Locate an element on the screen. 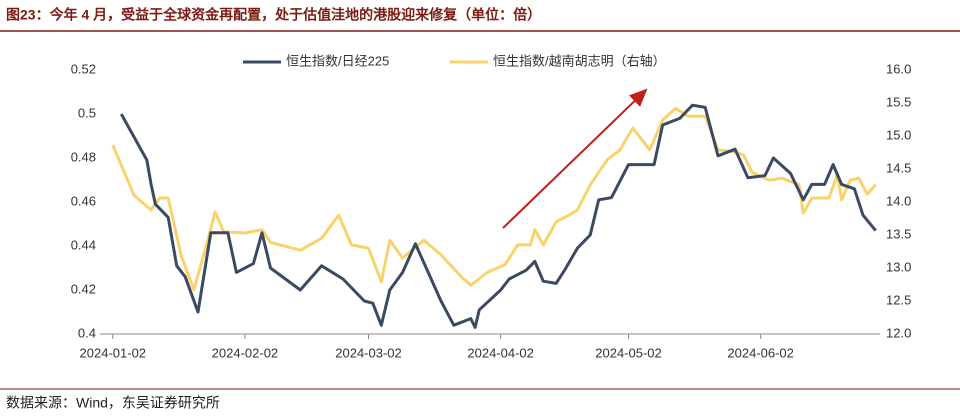  y-tick-label: 0.44 is located at coordinates (83, 244).